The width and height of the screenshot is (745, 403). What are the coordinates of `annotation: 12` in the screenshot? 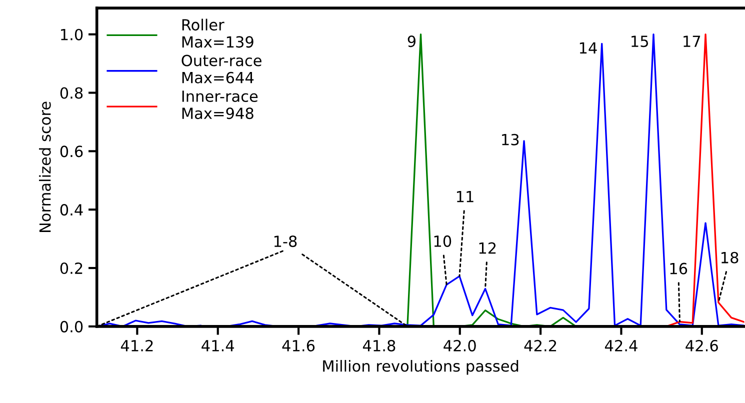 It's located at (487, 248).